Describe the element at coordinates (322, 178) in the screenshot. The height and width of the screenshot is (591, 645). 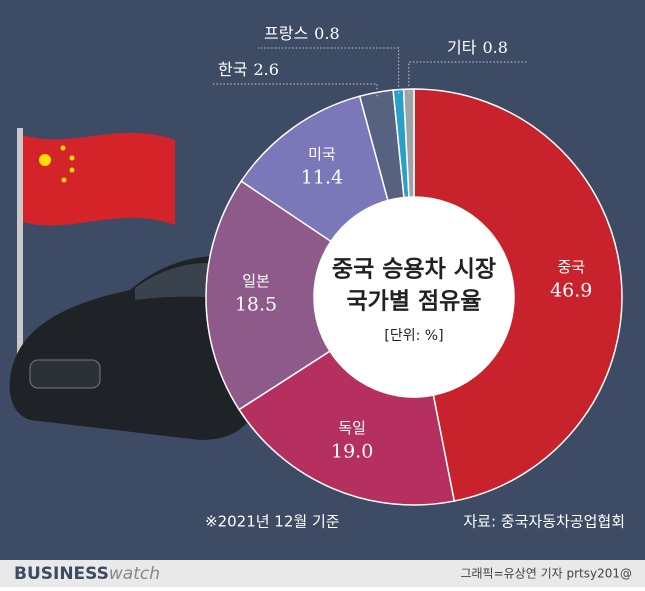
I see `segment-value: 11.4` at that location.